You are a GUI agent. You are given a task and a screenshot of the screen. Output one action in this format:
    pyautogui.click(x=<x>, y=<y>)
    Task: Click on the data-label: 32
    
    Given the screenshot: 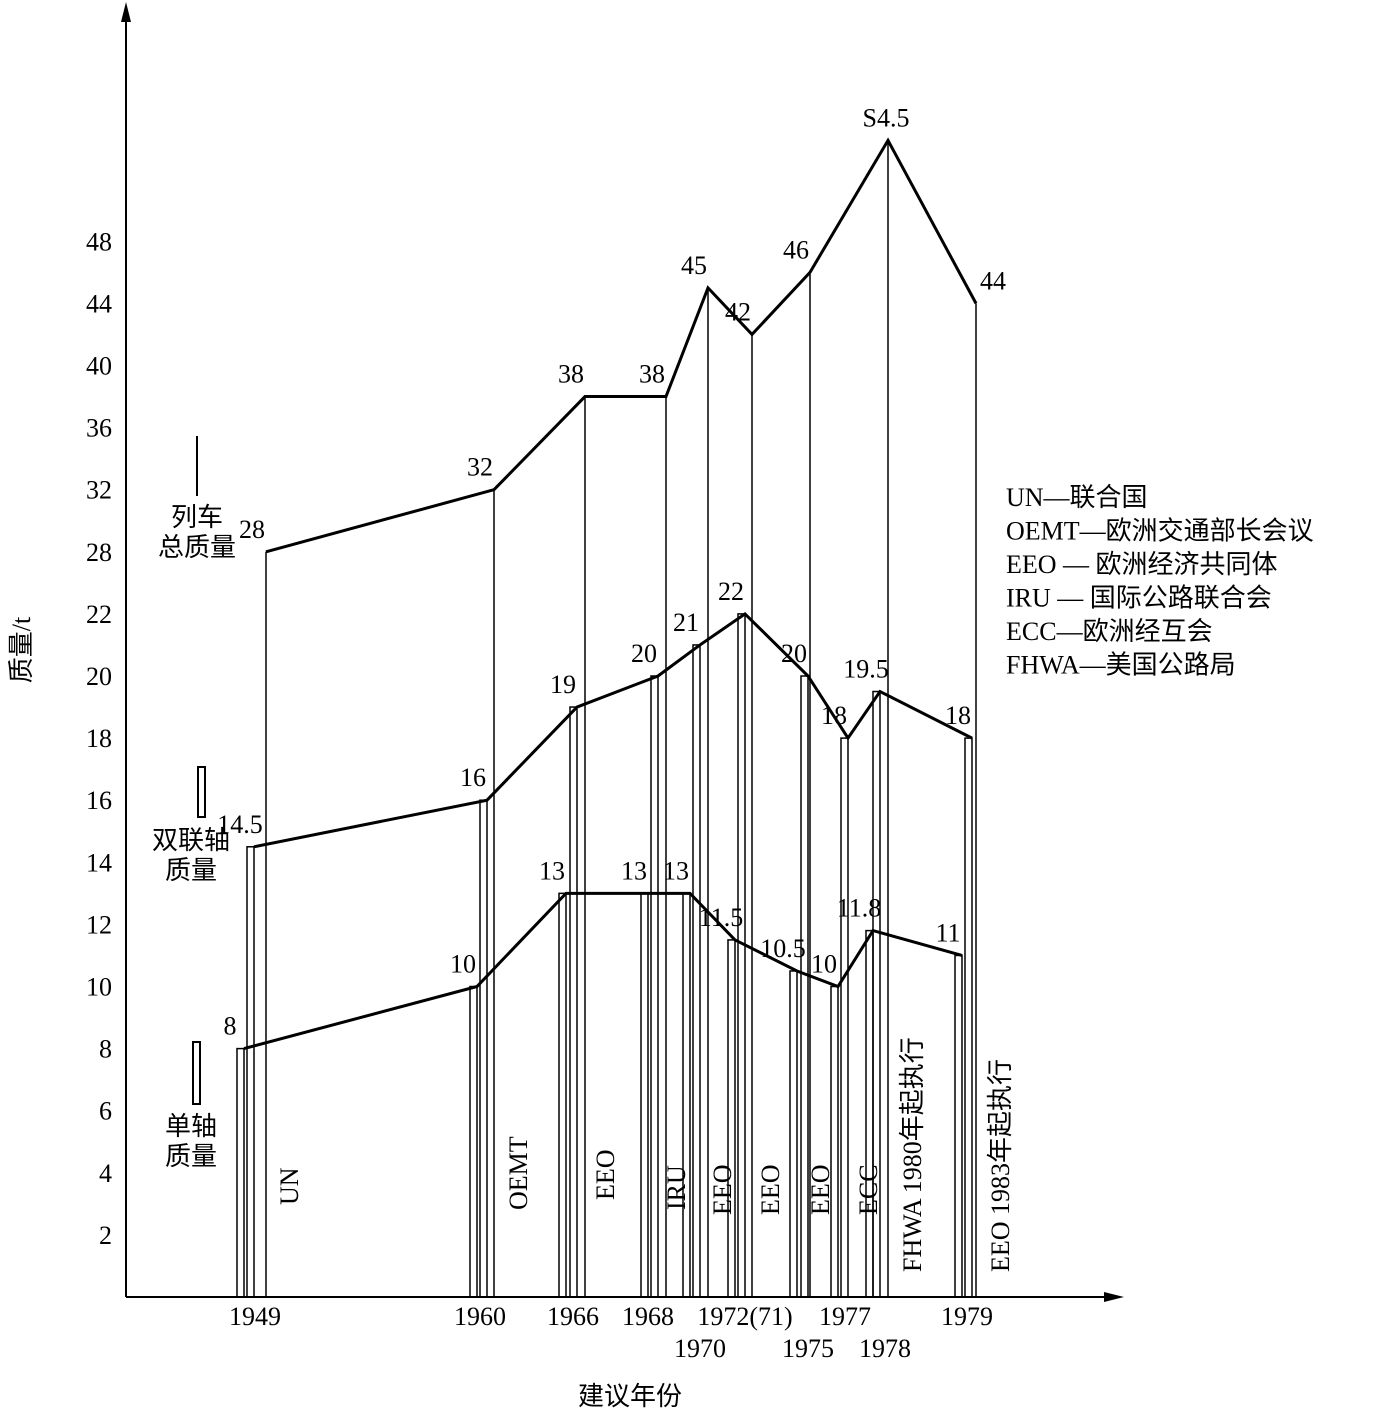 What is the action you would take?
    pyautogui.click(x=480, y=467)
    